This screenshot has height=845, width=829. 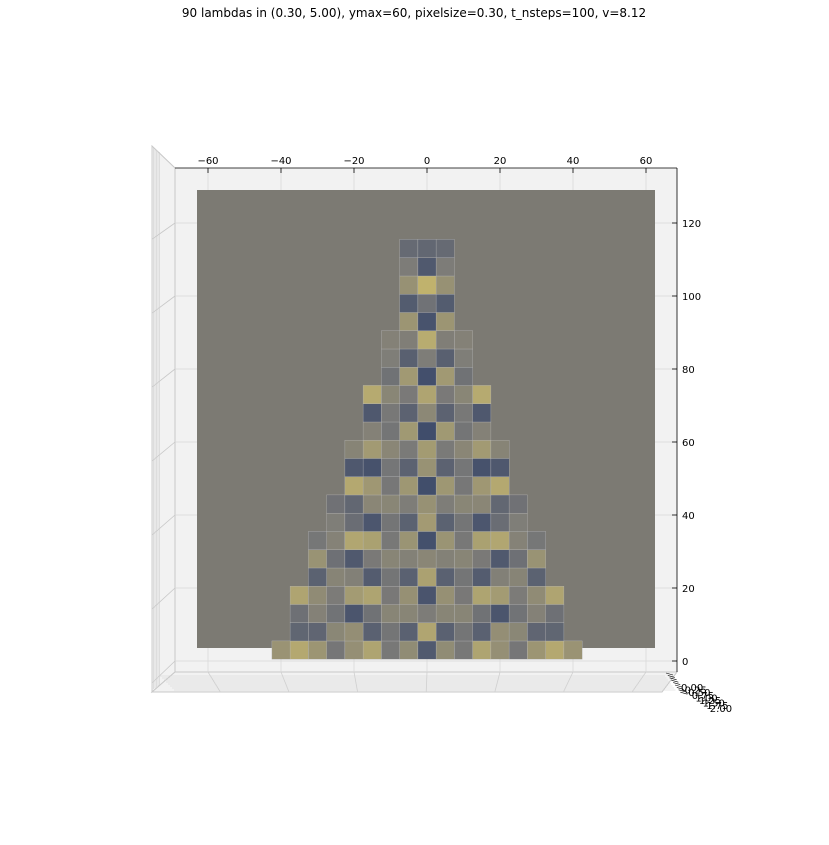 What do you see at coordinates (280, 161) in the screenshot?
I see `x-tick-label: −40` at bounding box center [280, 161].